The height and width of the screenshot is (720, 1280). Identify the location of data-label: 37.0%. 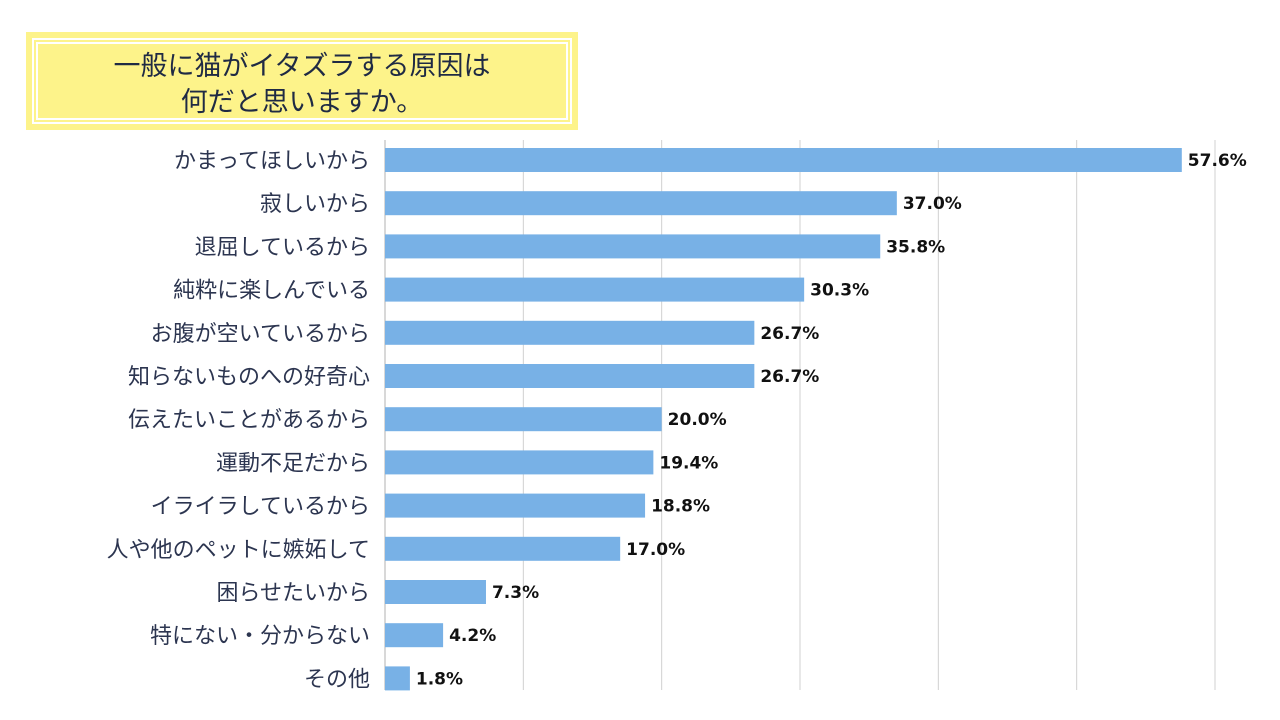
(932, 204).